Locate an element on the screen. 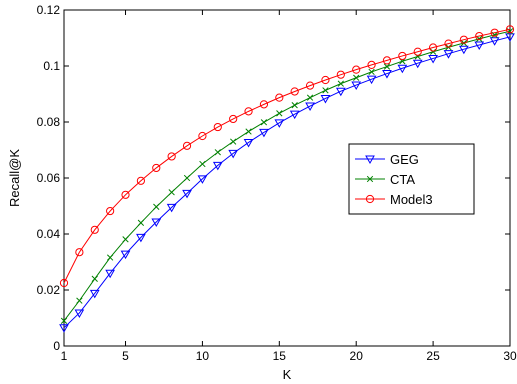  legend-label-cta: CTA is located at coordinates (402, 179).